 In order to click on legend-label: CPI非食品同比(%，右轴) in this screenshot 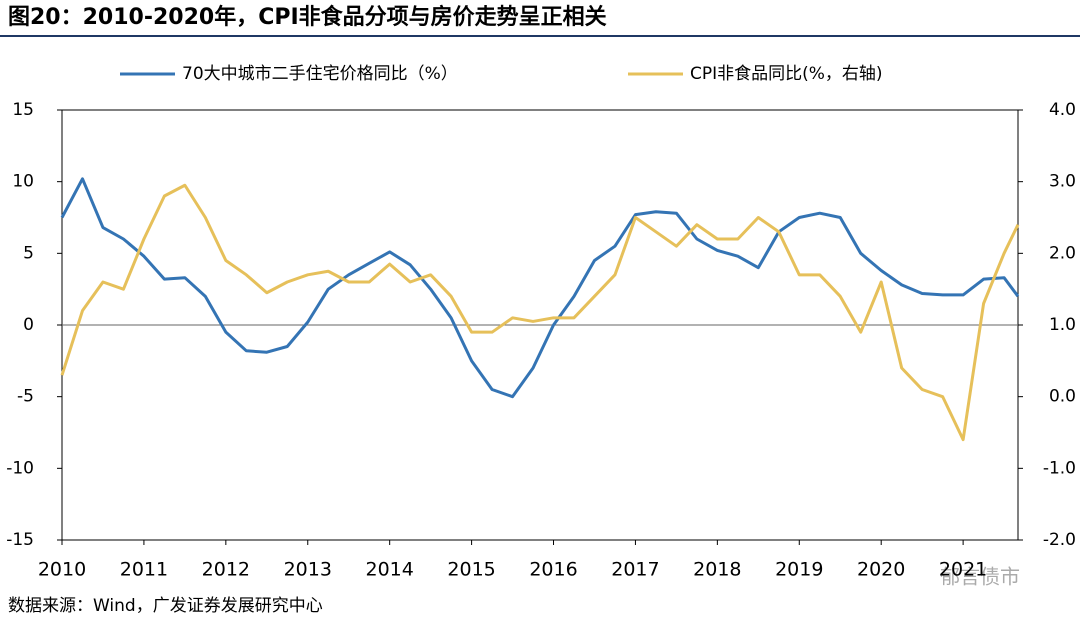, I will do `click(786, 74)`.